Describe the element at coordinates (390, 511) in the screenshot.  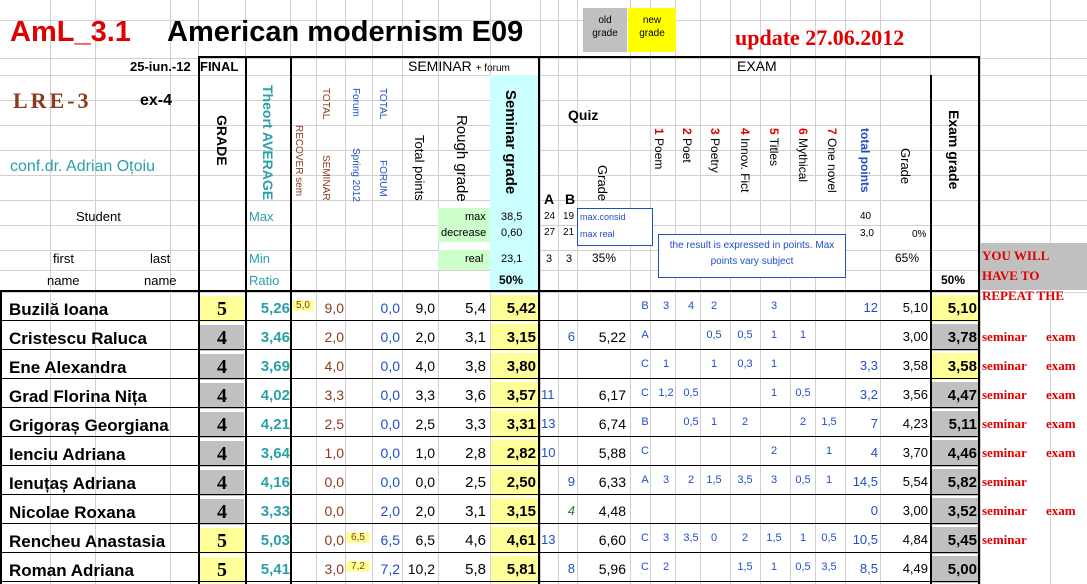
I see `total-forum: 2,0` at that location.